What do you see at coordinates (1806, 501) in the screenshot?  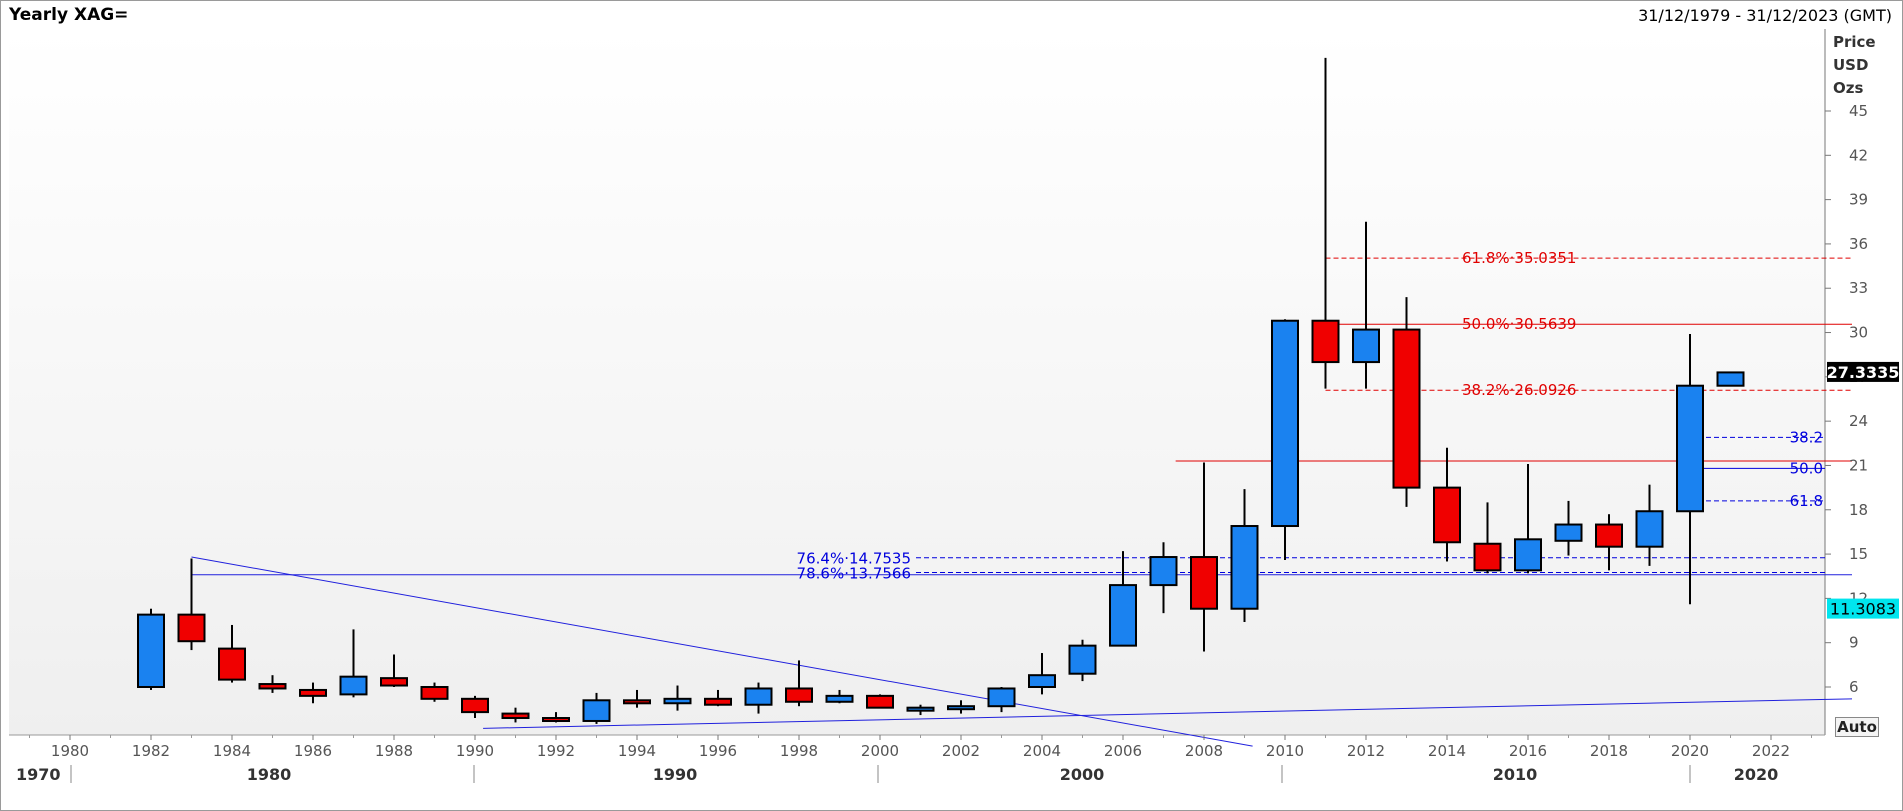 I see `fib-blue-right-label: 61.8` at bounding box center [1806, 501].